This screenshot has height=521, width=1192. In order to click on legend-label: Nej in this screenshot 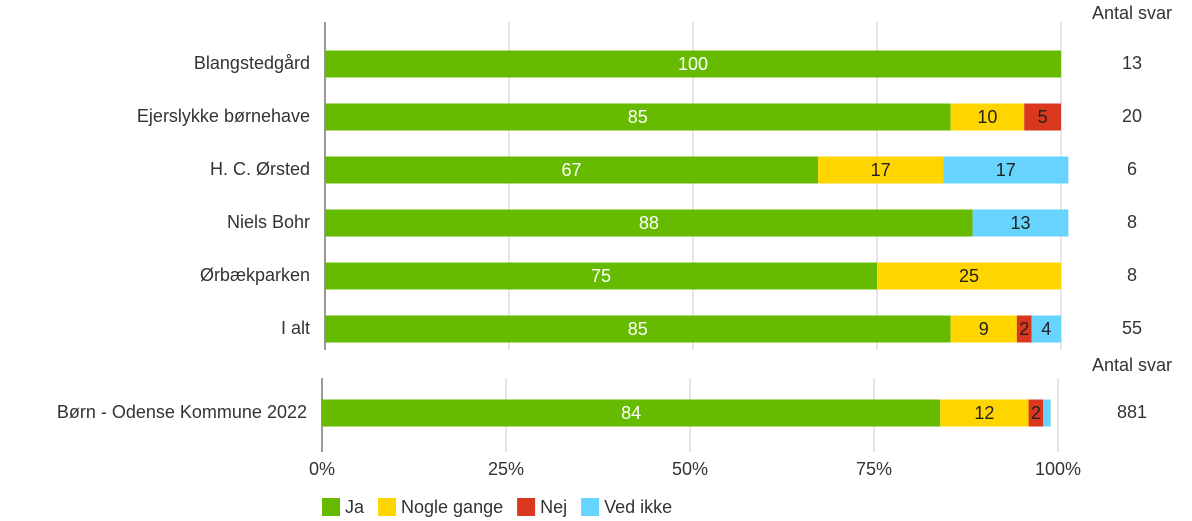, I will do `click(553, 507)`.